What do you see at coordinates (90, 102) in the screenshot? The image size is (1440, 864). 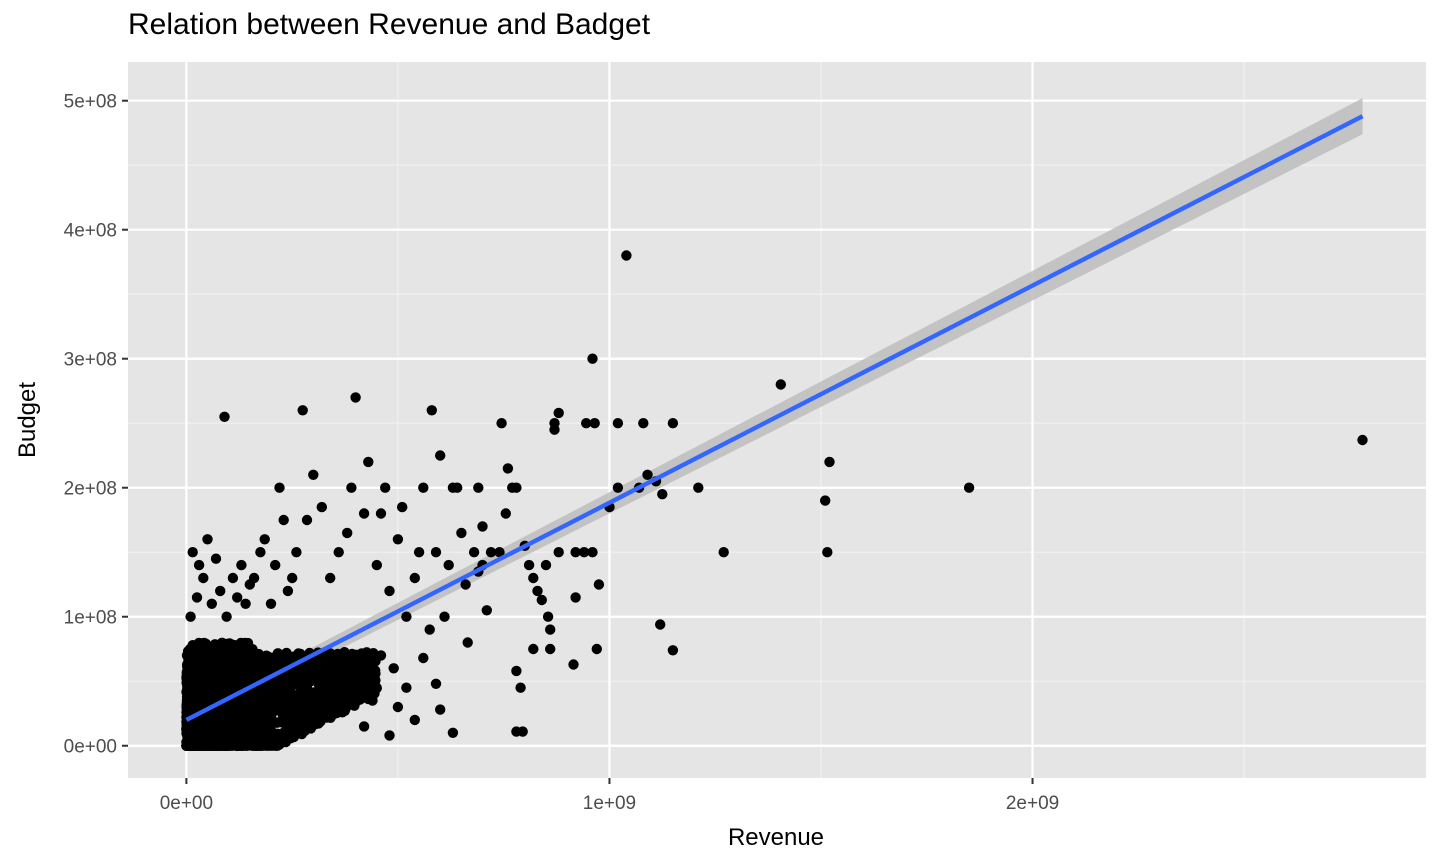 I see `y-tick-label: 5e+08` at bounding box center [90, 102].